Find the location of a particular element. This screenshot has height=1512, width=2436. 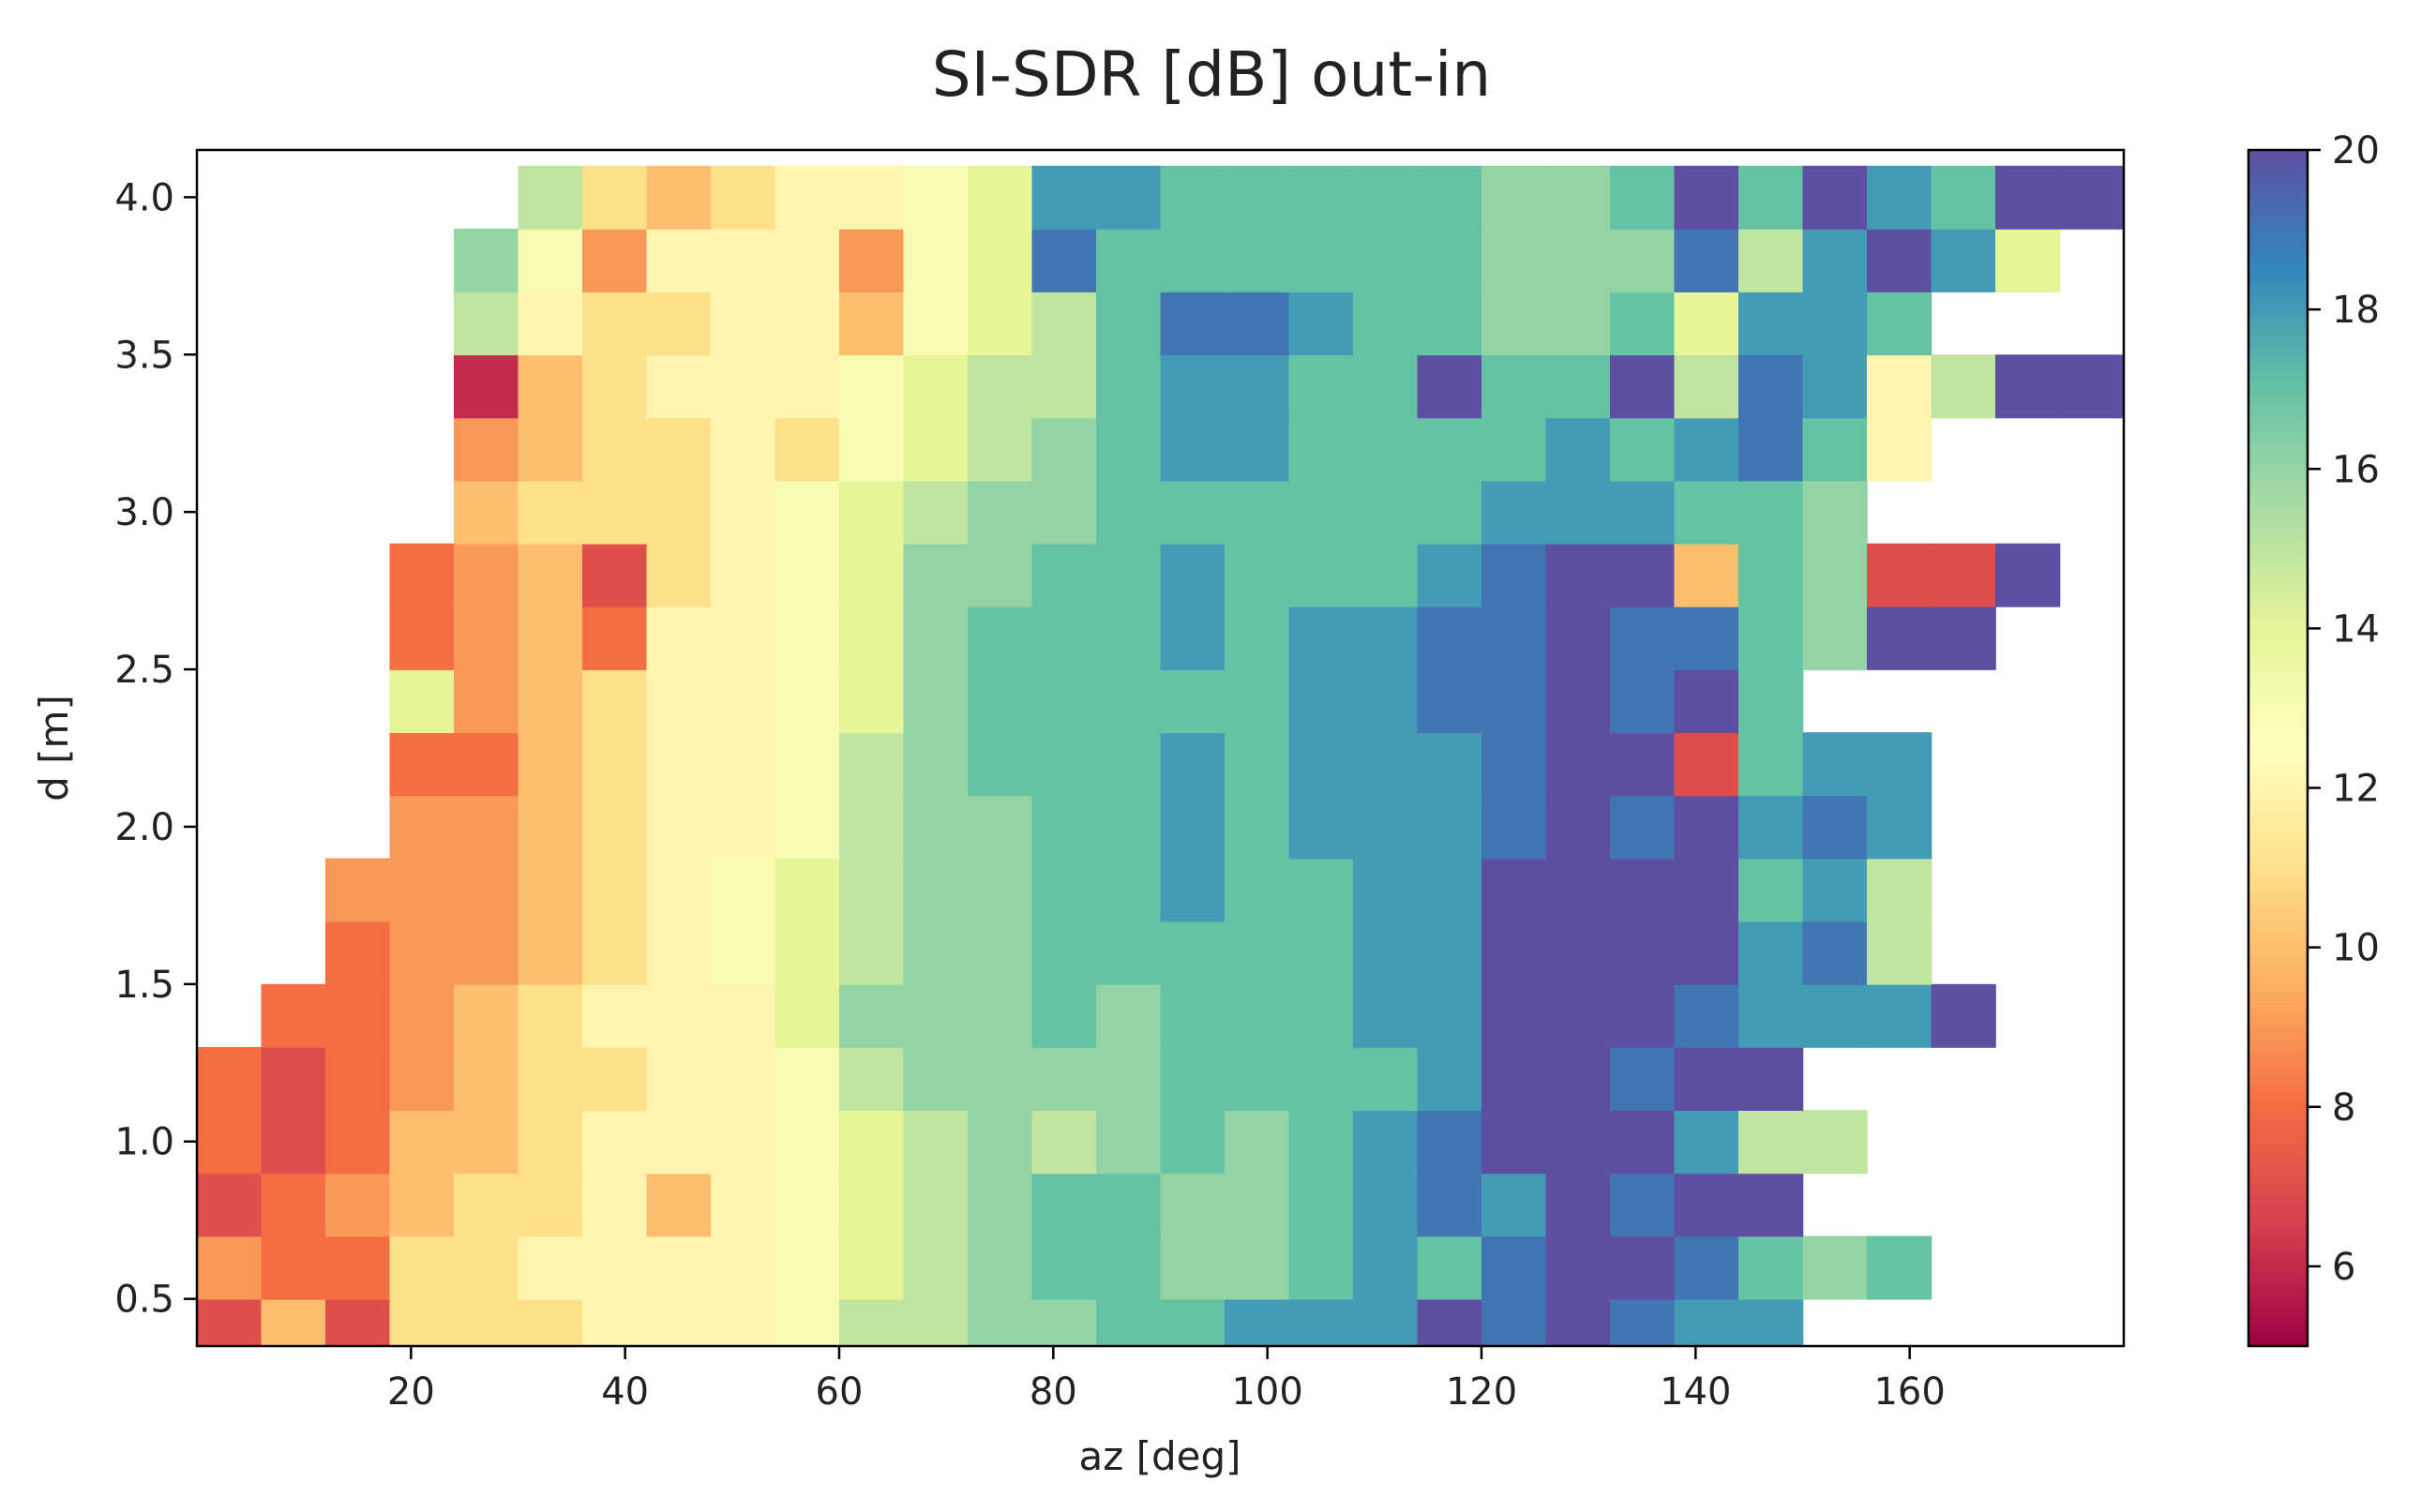

x-tick-label: 160 is located at coordinates (1909, 1392).